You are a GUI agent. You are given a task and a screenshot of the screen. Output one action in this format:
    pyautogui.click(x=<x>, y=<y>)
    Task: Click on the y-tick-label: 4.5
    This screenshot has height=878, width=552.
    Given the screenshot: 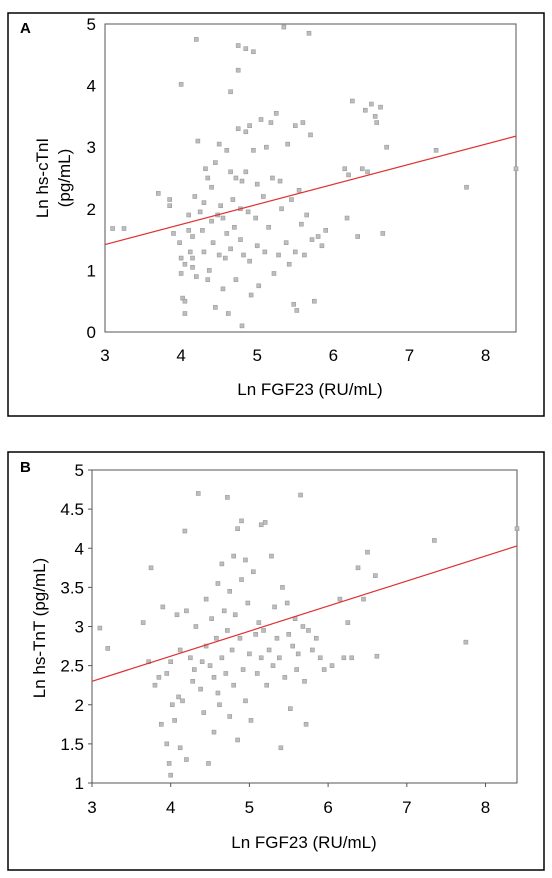 What is the action you would take?
    pyautogui.click(x=72, y=509)
    